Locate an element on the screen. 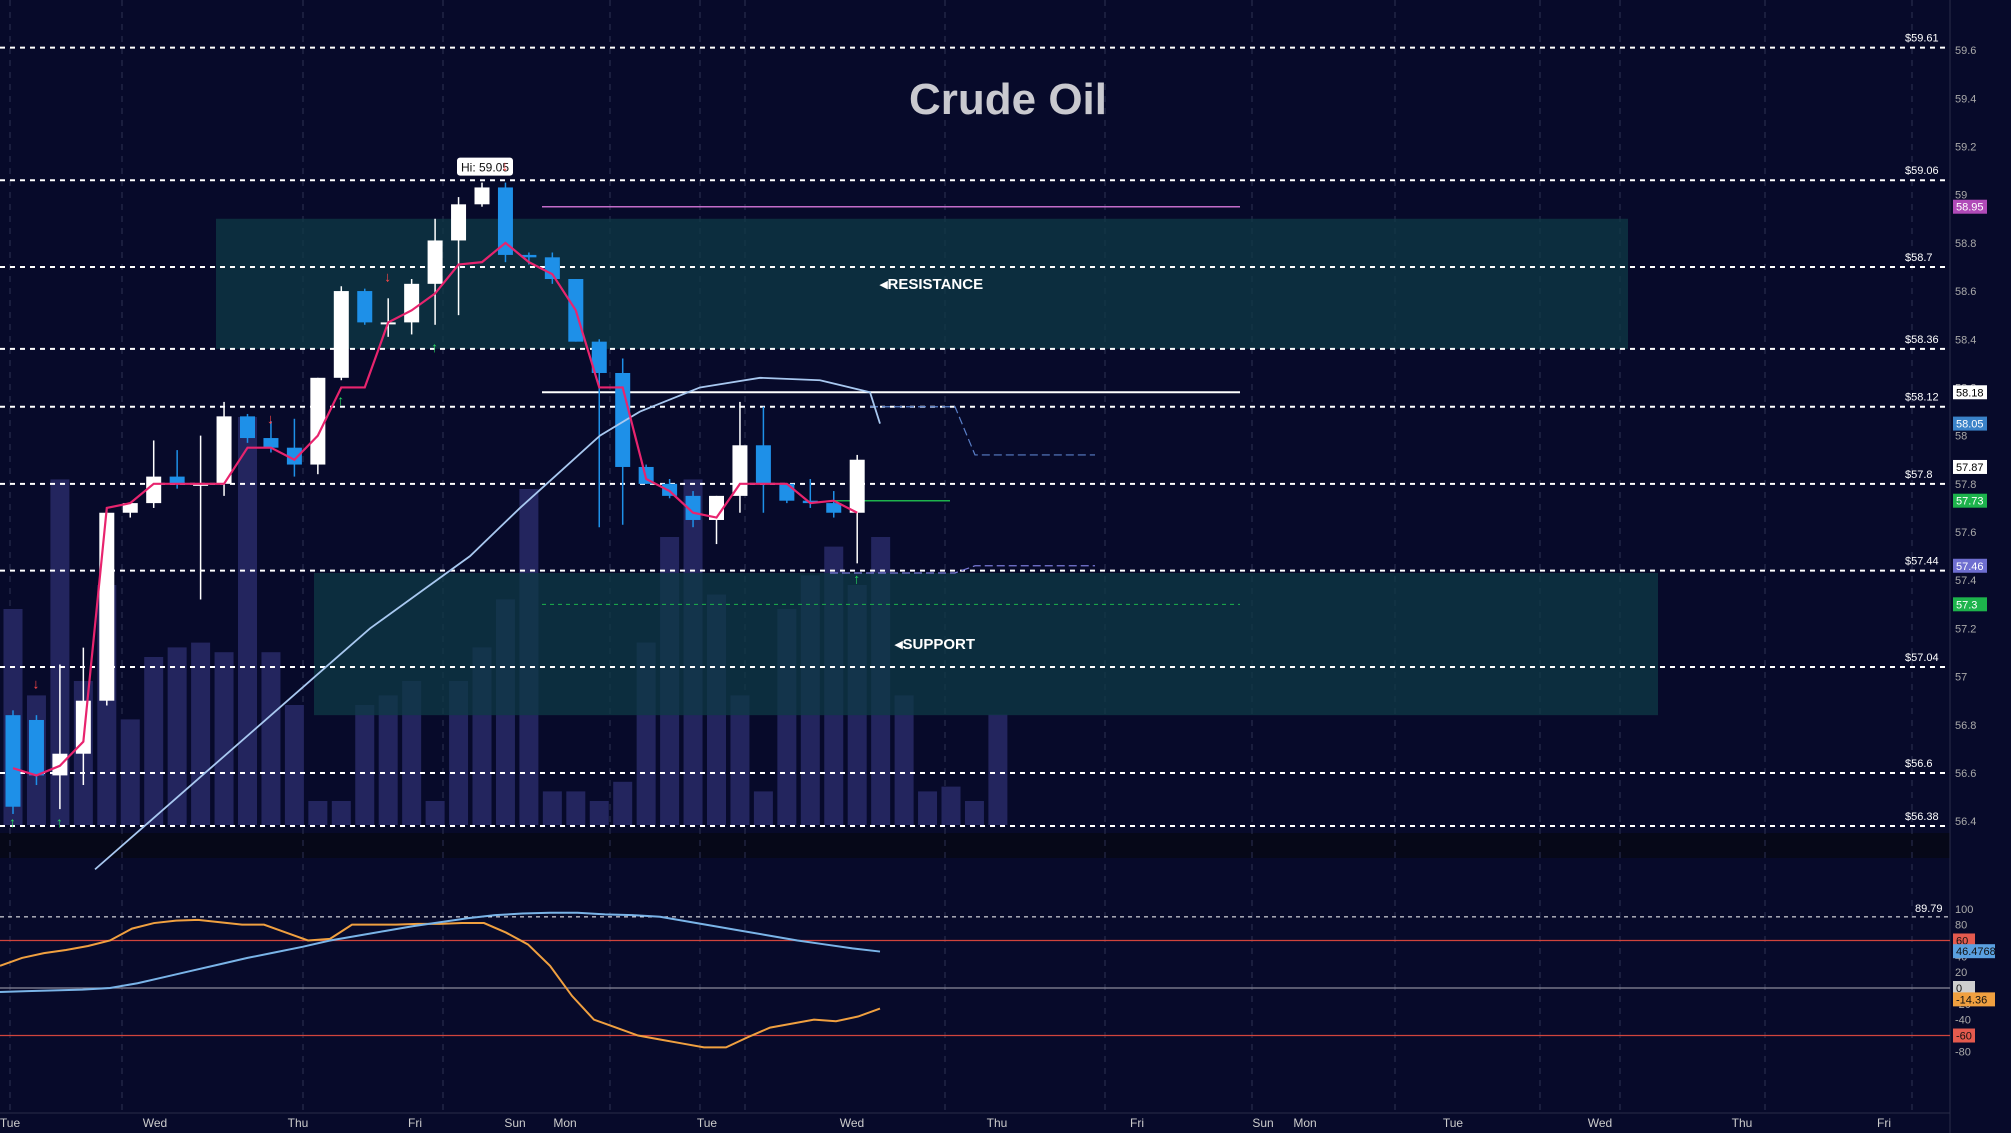 The height and width of the screenshot is (1133, 2011). price-tick: 56.6 is located at coordinates (1965, 774).